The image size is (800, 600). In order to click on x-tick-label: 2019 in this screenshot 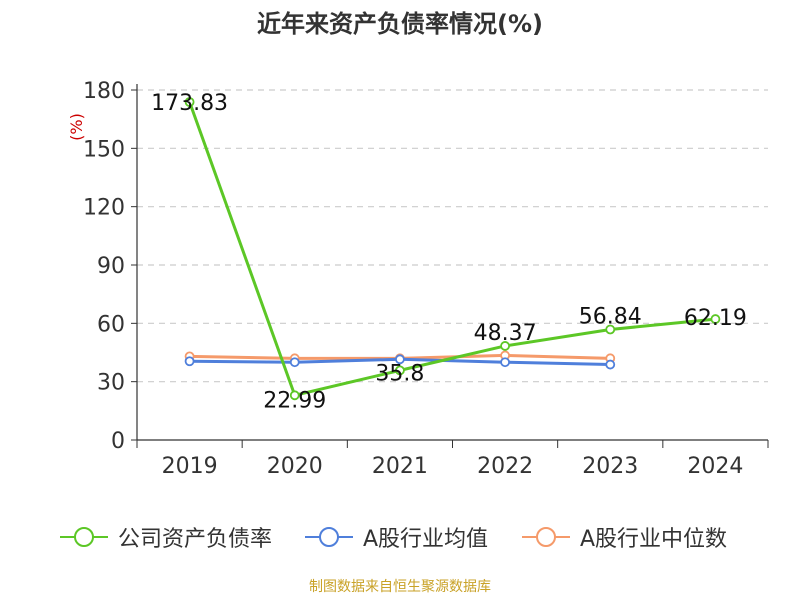, I will do `click(190, 466)`.